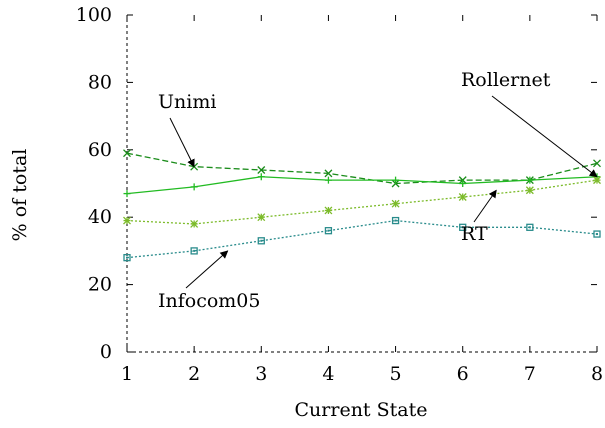  Describe the element at coordinates (506, 80) in the screenshot. I see `annotation-label: Rollernet` at that location.